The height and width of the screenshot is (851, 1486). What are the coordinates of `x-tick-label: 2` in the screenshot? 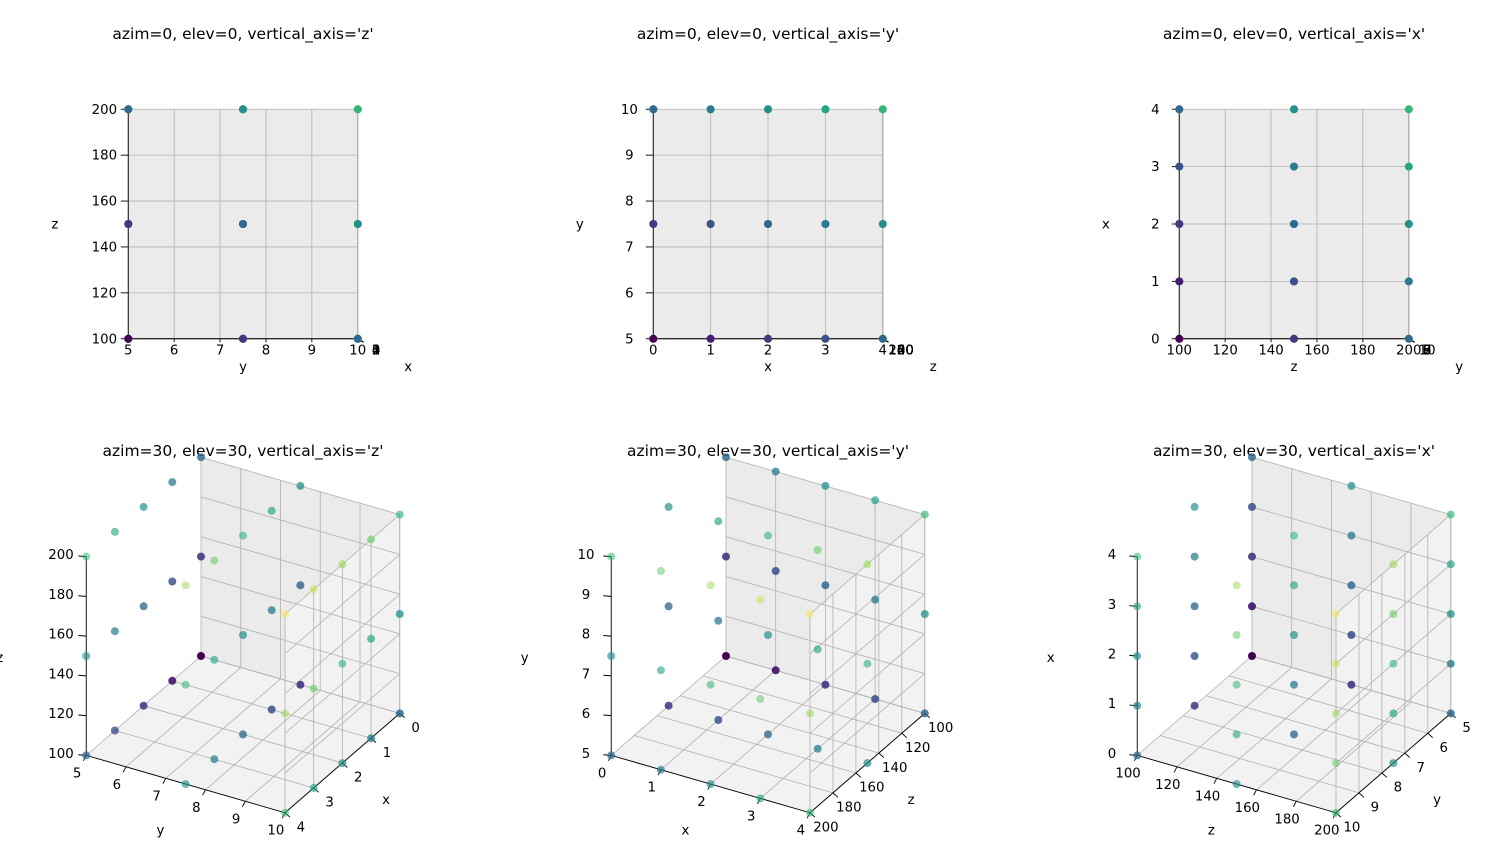 It's located at (1112, 655).